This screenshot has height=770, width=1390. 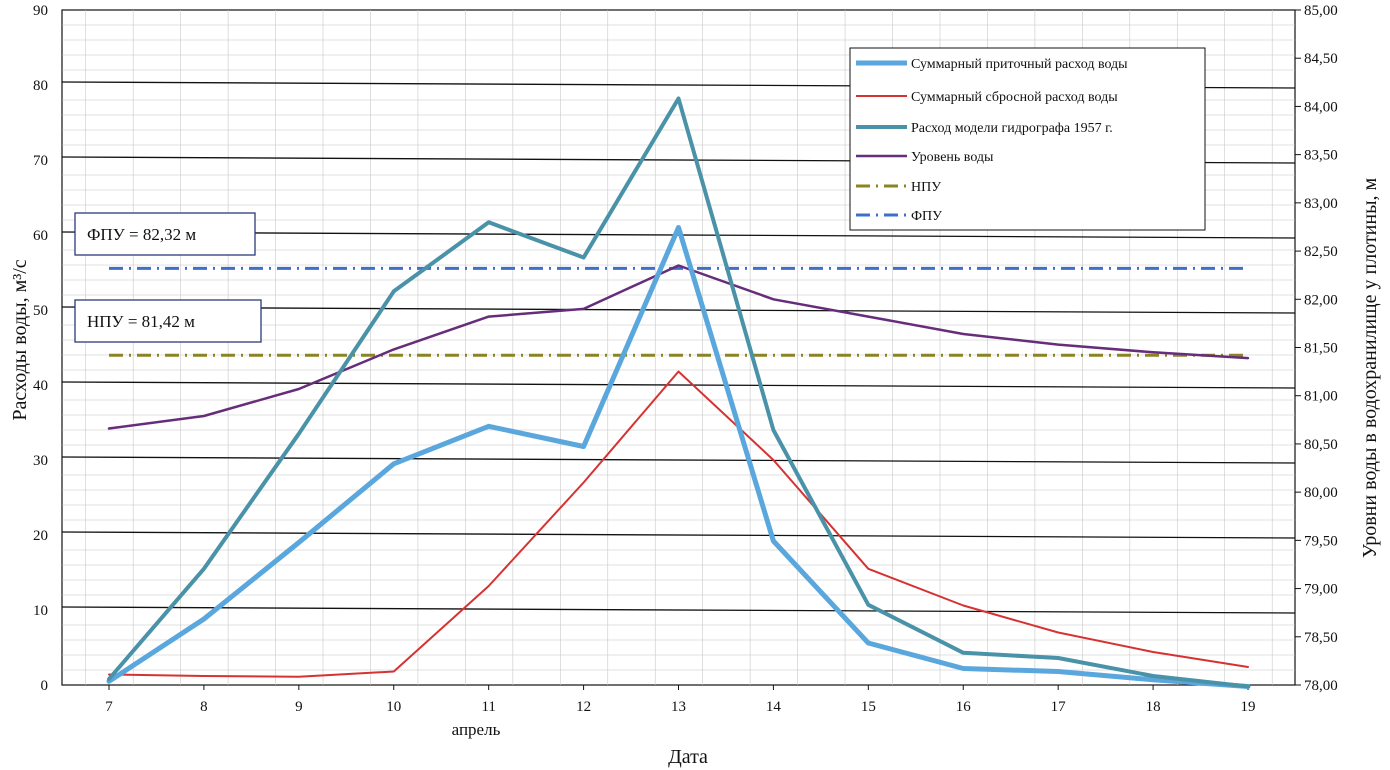 What do you see at coordinates (1321, 686) in the screenshot?
I see `y-tick-label-right: 78,00` at bounding box center [1321, 686].